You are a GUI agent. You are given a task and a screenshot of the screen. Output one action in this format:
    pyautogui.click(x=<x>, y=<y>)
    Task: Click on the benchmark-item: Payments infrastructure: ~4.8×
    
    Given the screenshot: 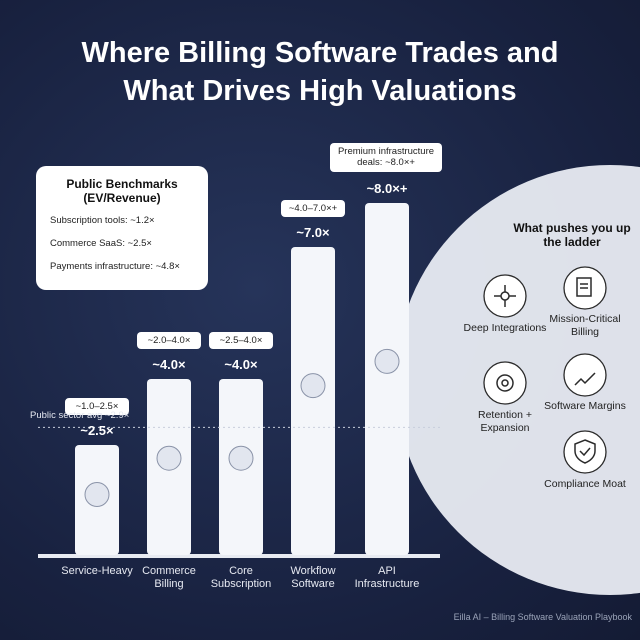 What is the action you would take?
    pyautogui.click(x=115, y=266)
    